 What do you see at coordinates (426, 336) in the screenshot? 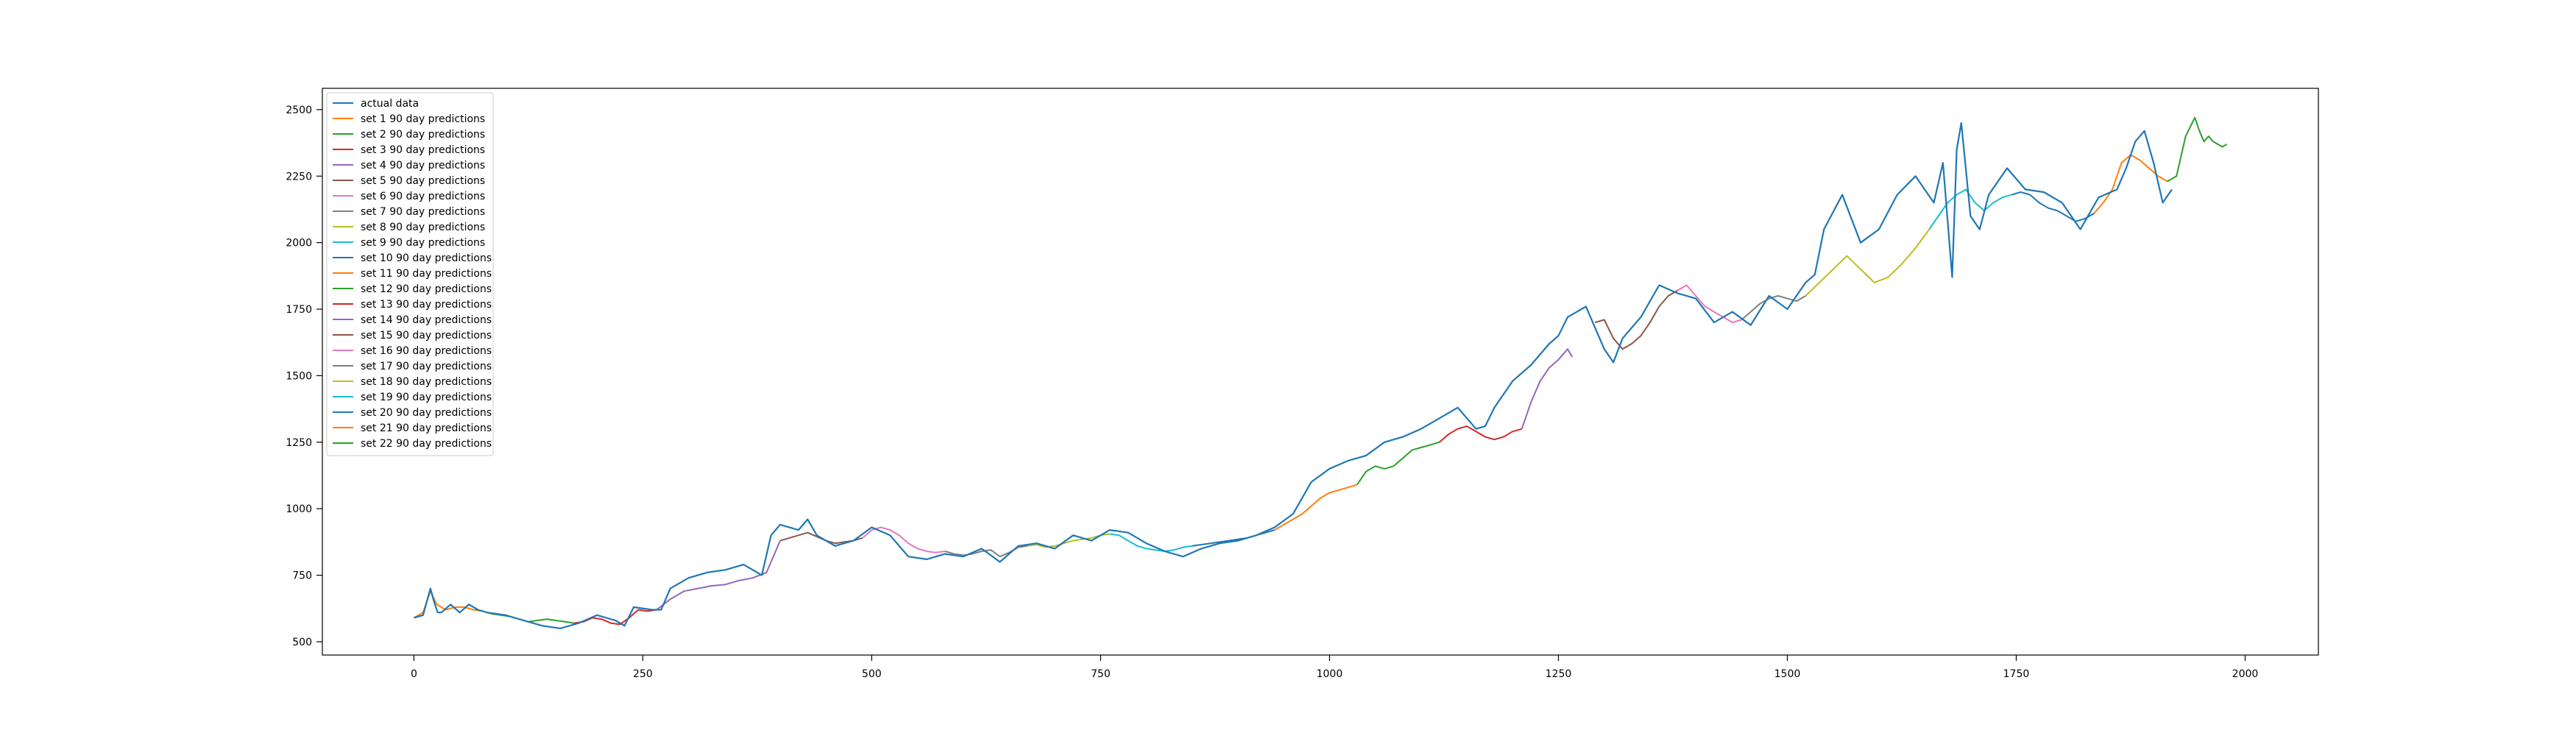
I see `legend-label: set 15 90 day predictions` at bounding box center [426, 336].